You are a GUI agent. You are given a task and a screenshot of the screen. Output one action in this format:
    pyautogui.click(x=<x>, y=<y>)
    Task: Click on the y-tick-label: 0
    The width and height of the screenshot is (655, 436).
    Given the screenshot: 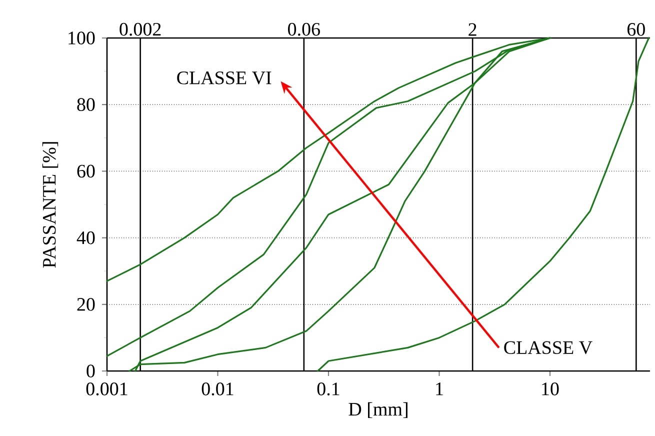 What is the action you would take?
    pyautogui.click(x=90, y=371)
    